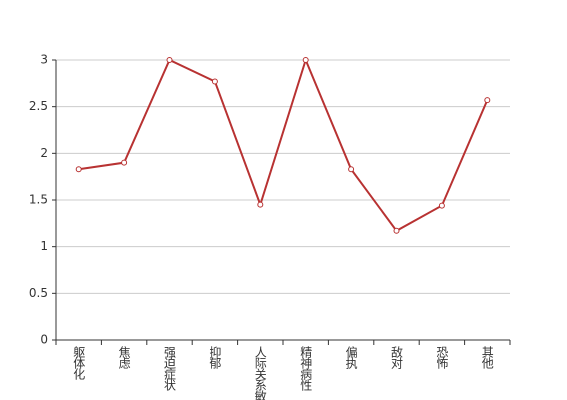  What do you see at coordinates (170, 368) in the screenshot?
I see `x-tick-label: 强迫症状` at bounding box center [170, 368].